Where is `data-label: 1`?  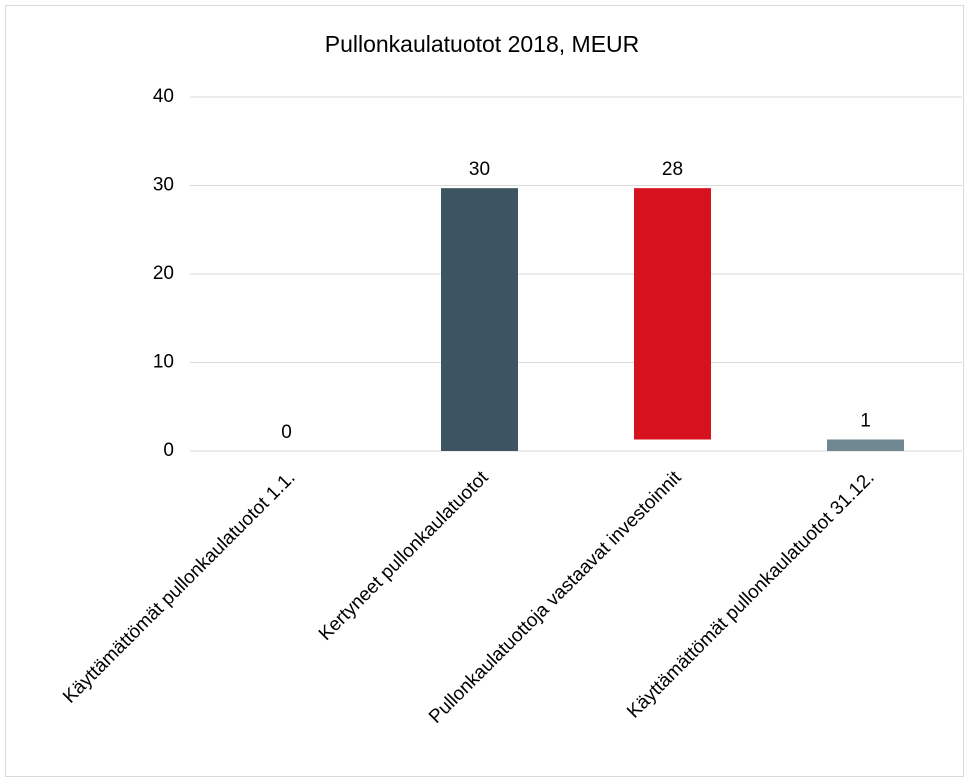 data-label: 1 is located at coordinates (865, 421).